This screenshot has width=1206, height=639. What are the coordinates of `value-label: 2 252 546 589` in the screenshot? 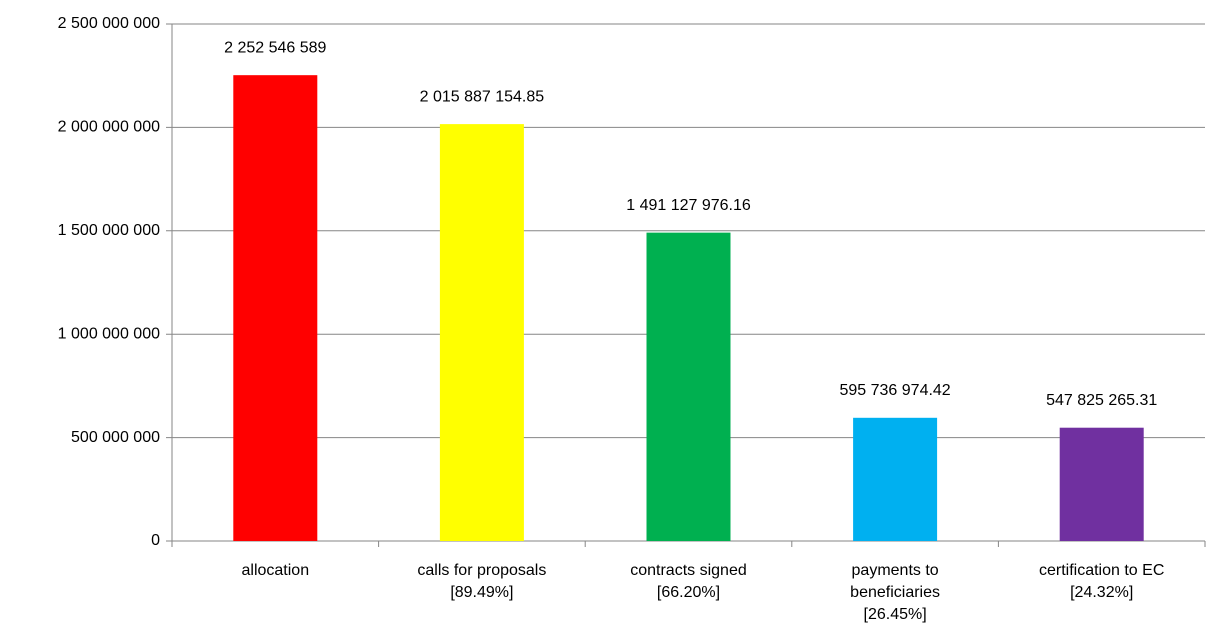 It's located at (275, 47).